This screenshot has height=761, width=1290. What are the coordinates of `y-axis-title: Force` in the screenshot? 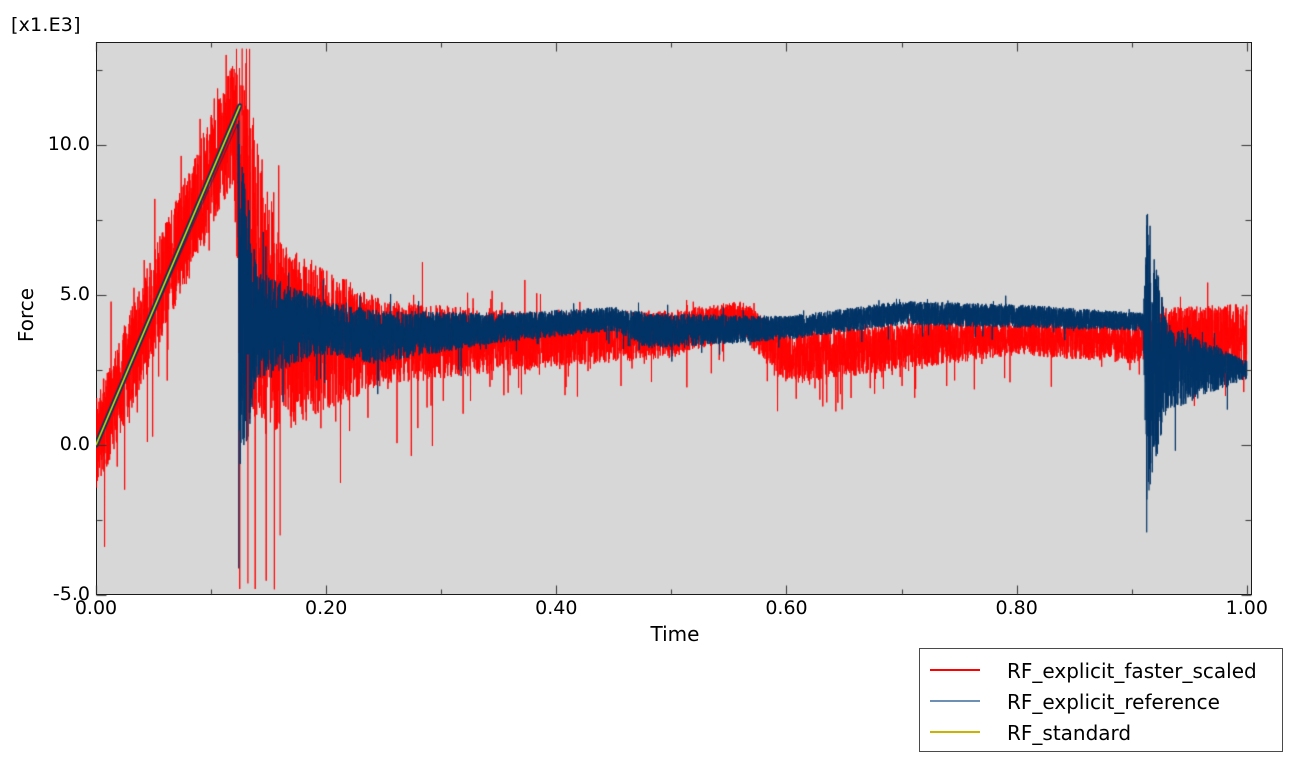 It's located at (26, 315).